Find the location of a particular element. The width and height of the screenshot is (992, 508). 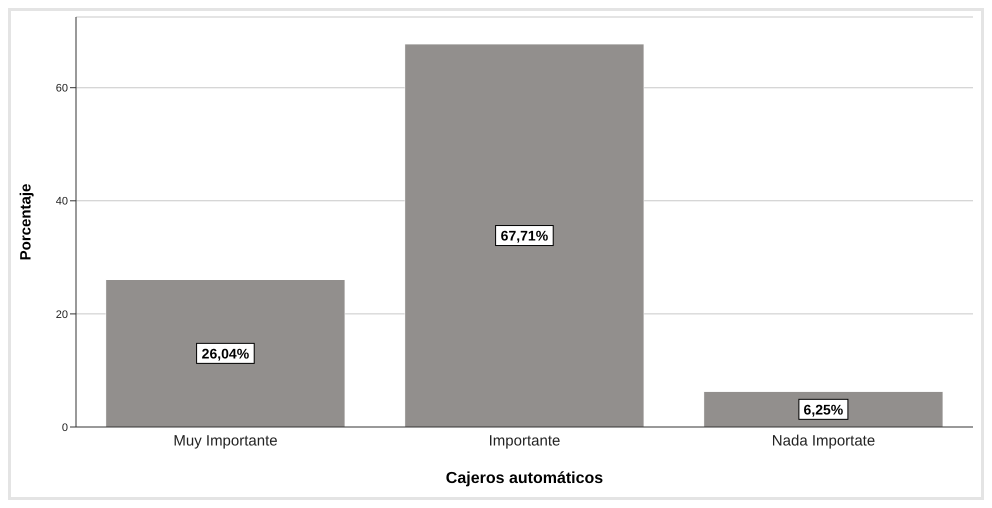

data-label: 67,71% is located at coordinates (524, 236).